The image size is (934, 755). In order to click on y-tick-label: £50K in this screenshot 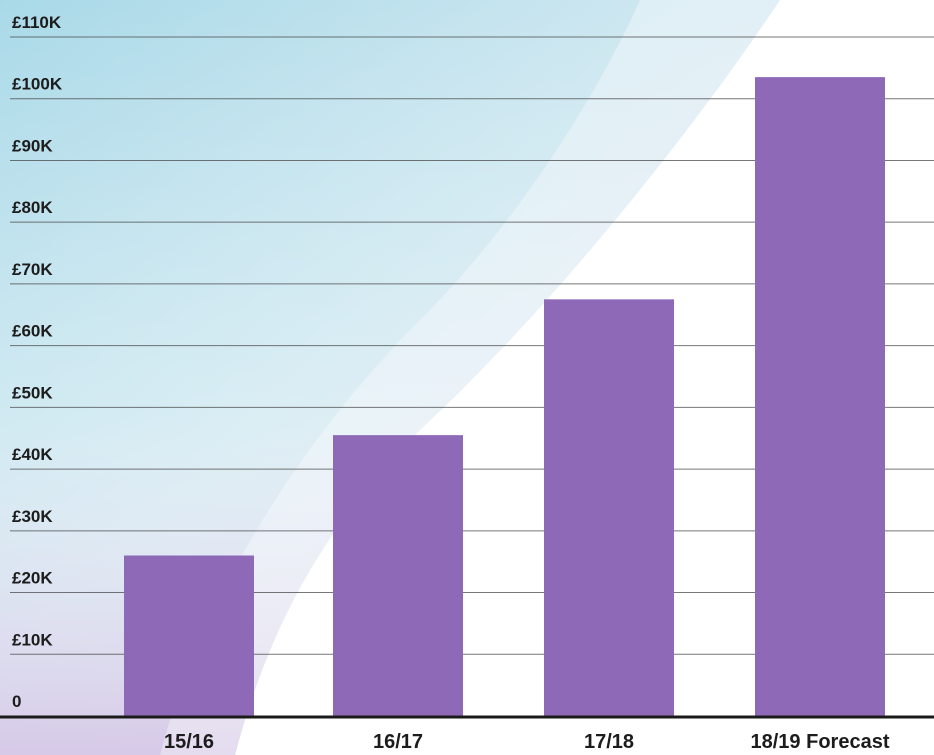, I will do `click(32, 392)`.